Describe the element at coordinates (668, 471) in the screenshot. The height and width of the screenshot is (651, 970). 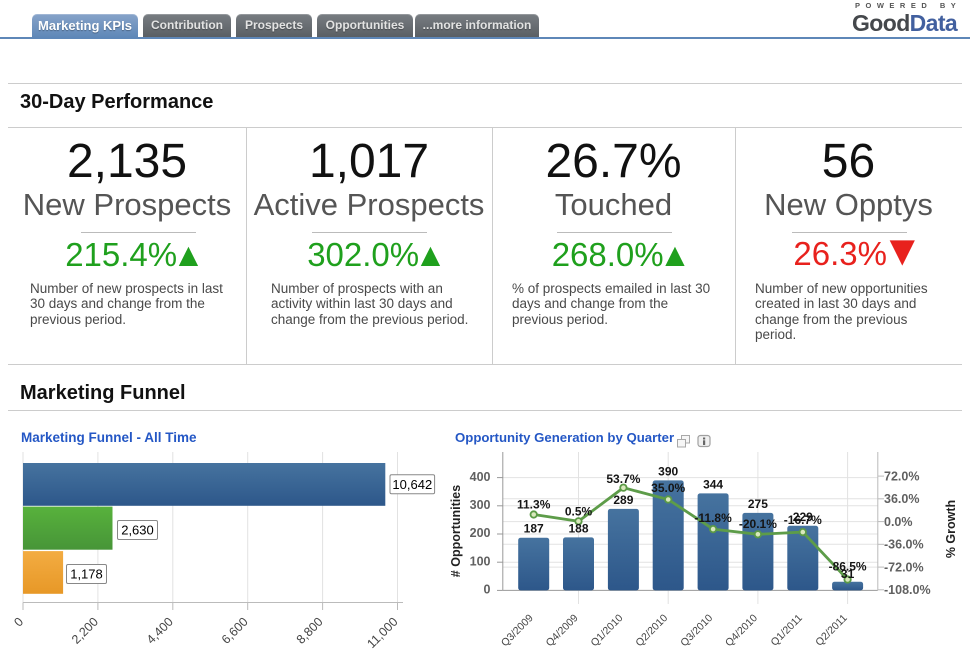
I see `svg-text: 390` at that location.